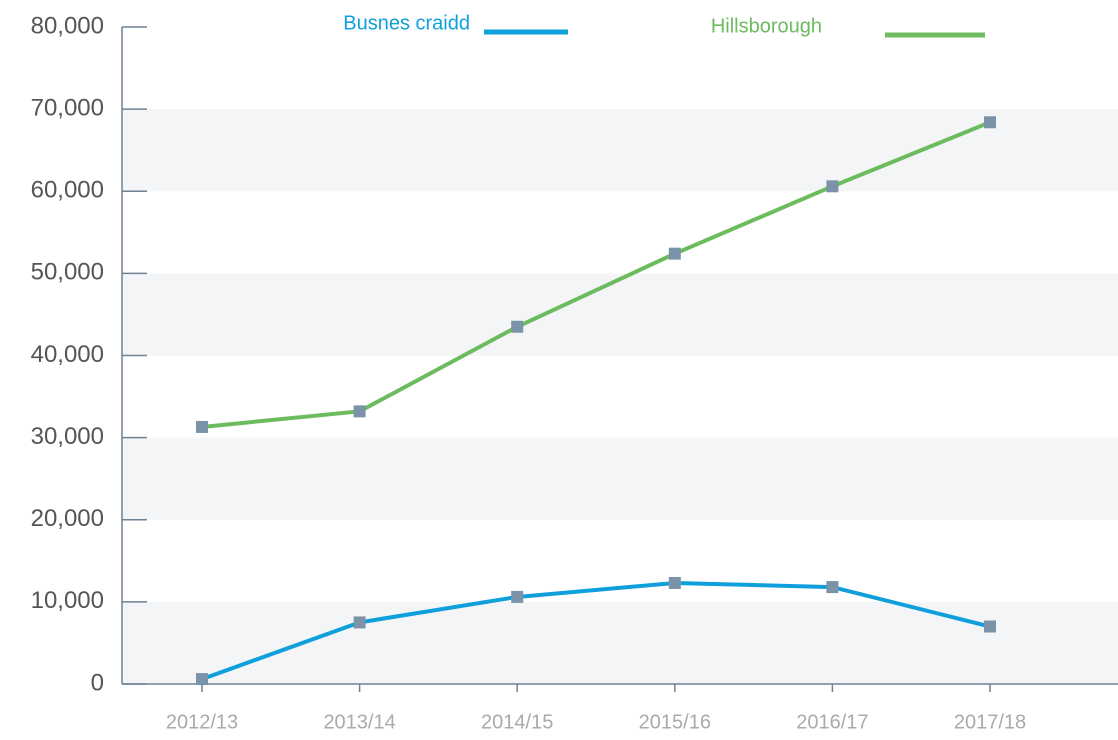  Describe the element at coordinates (596, 630) in the screenshot. I see `series-line` at that location.